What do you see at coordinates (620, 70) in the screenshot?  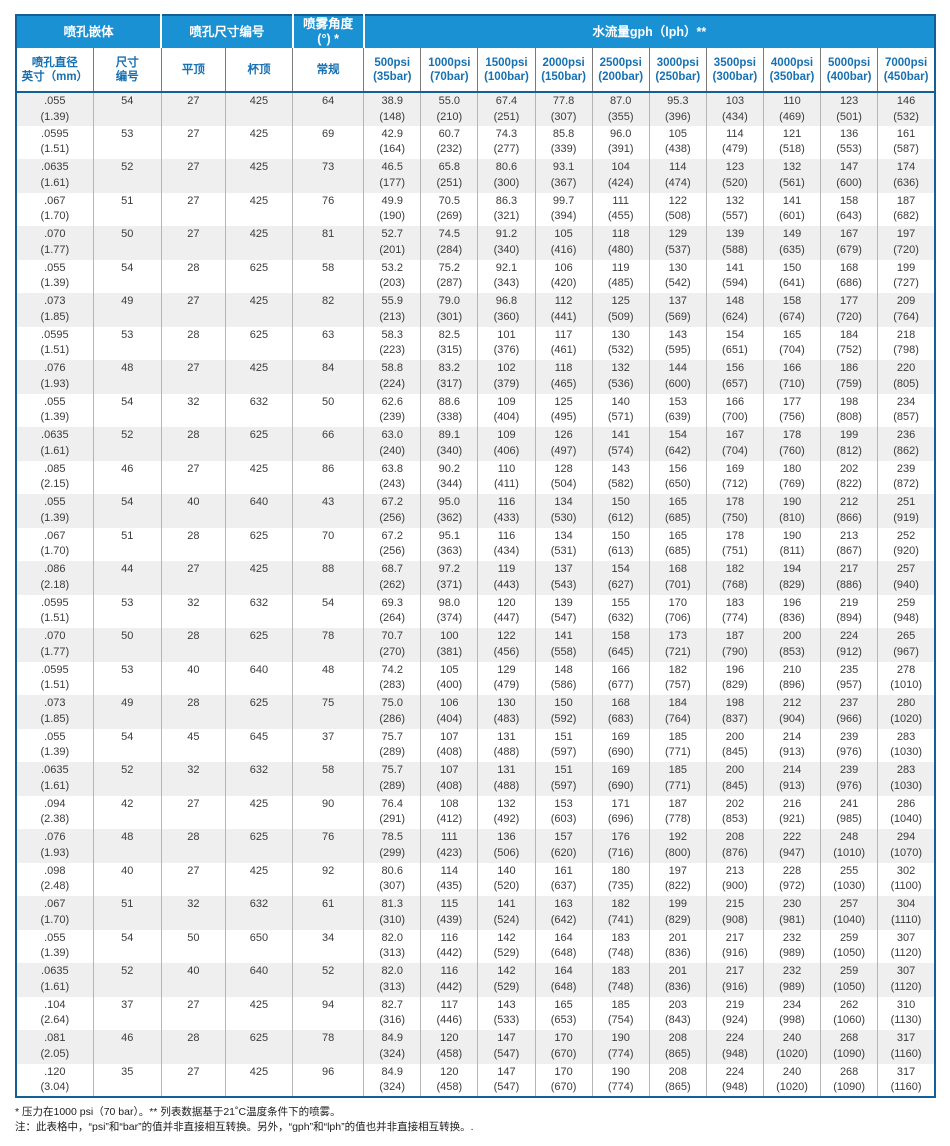 I see `column-header-cell: 2500psi (200bar)` at bounding box center [620, 70].